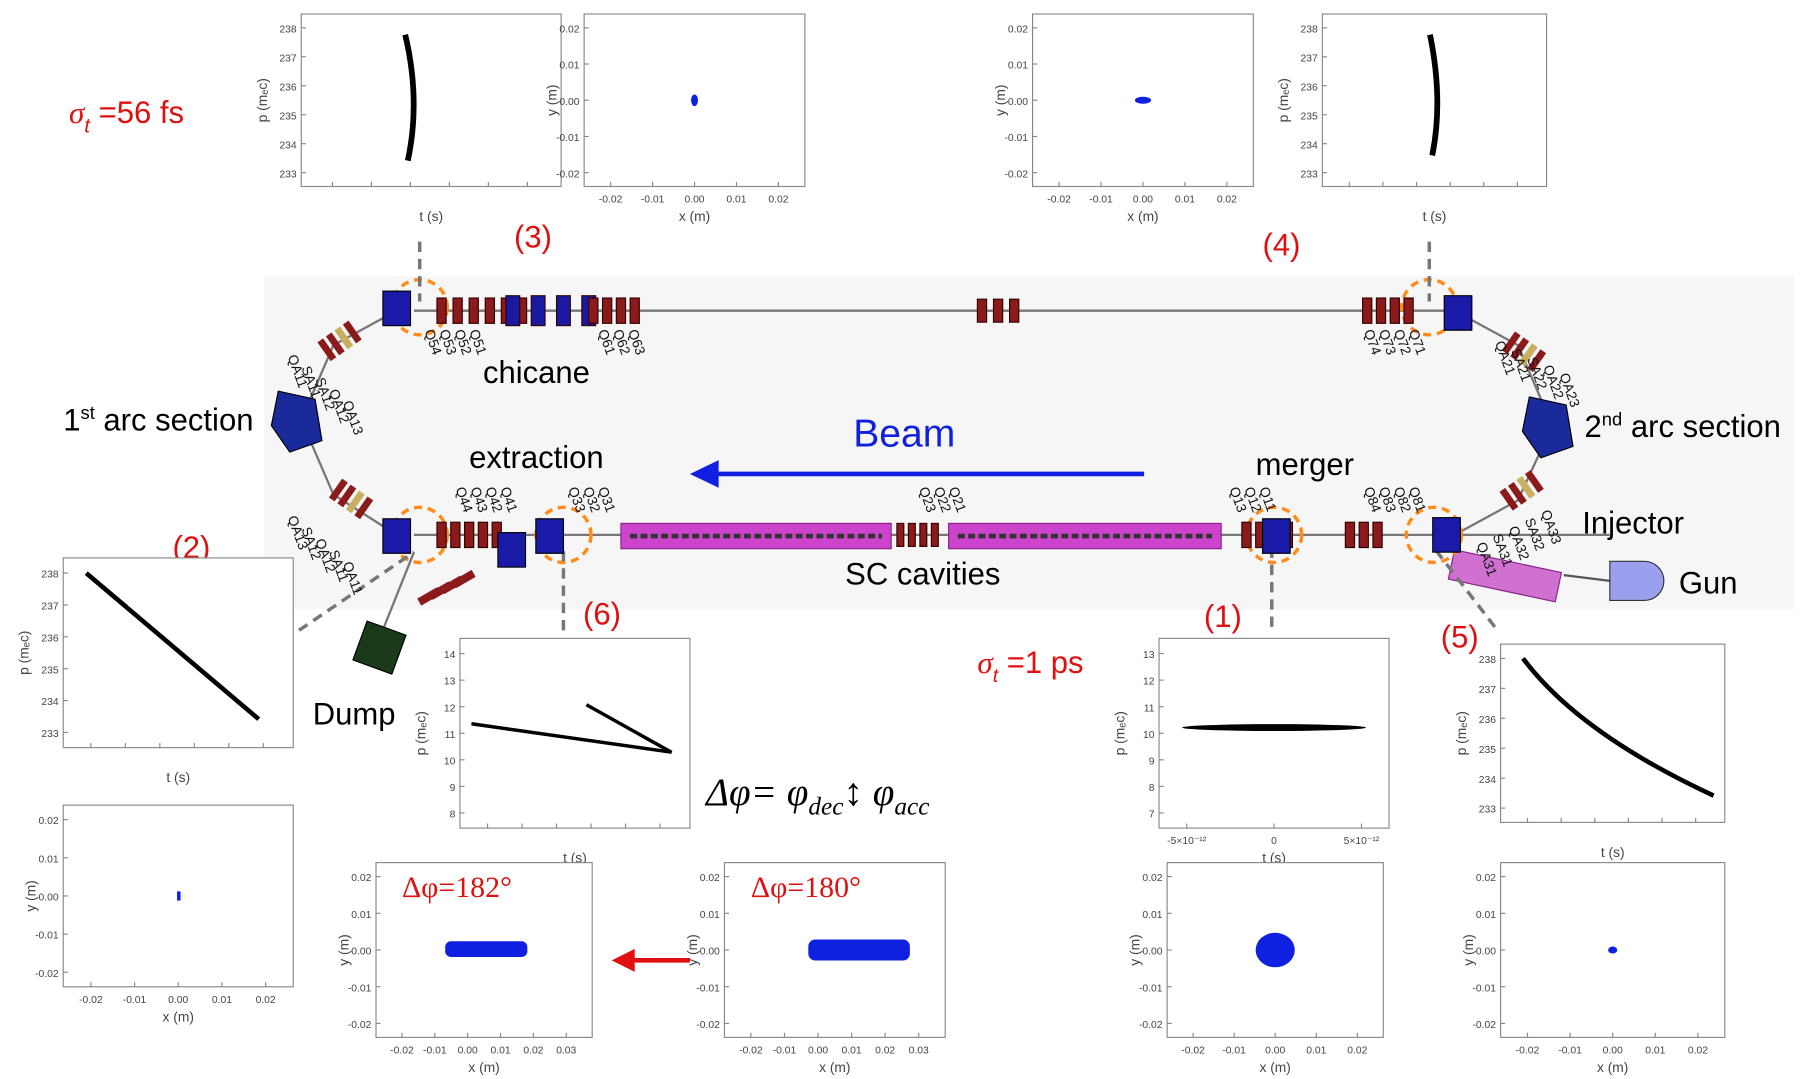 This screenshot has width=1803, height=1079. Describe the element at coordinates (1223, 616) in the screenshot. I see `marker-label: (1)` at that location.